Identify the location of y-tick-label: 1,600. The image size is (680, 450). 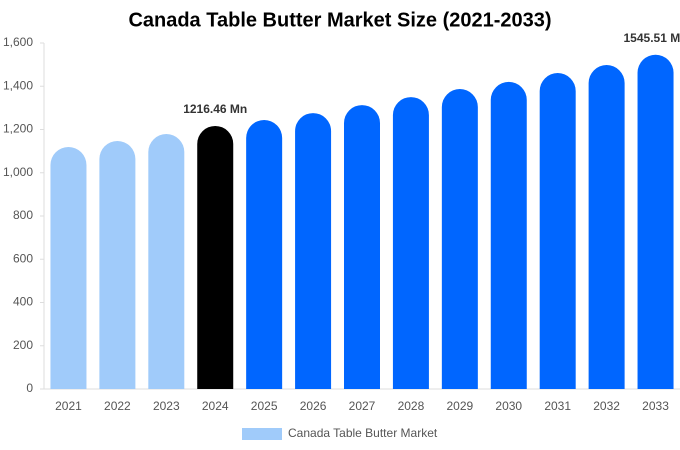
(18, 42).